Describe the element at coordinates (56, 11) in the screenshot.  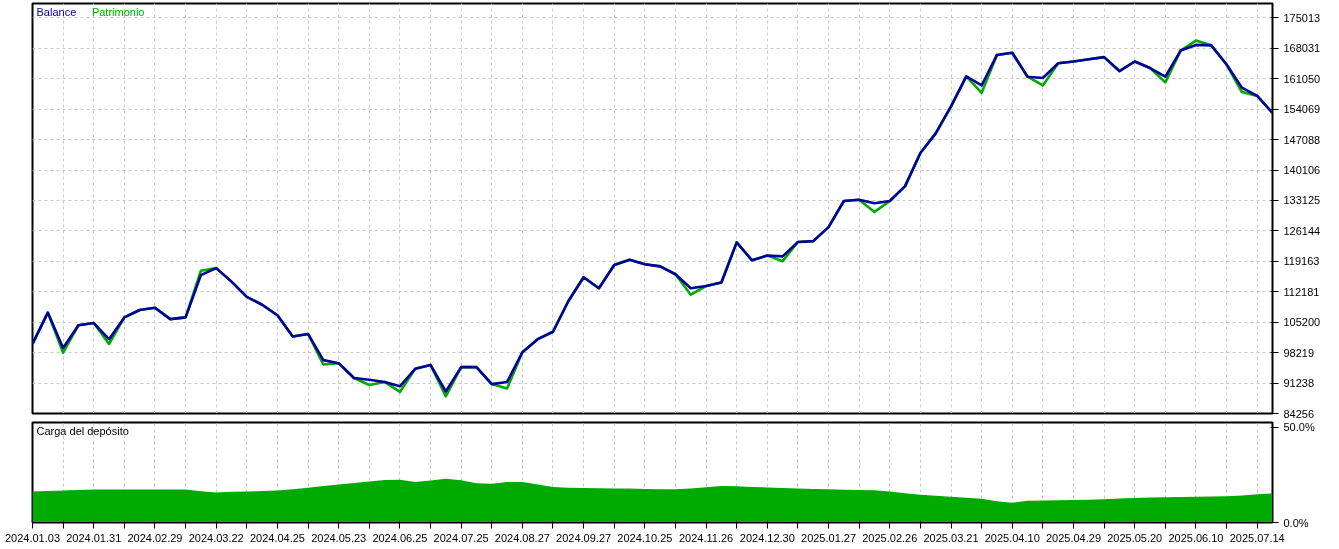
I see `text: Balance` at that location.